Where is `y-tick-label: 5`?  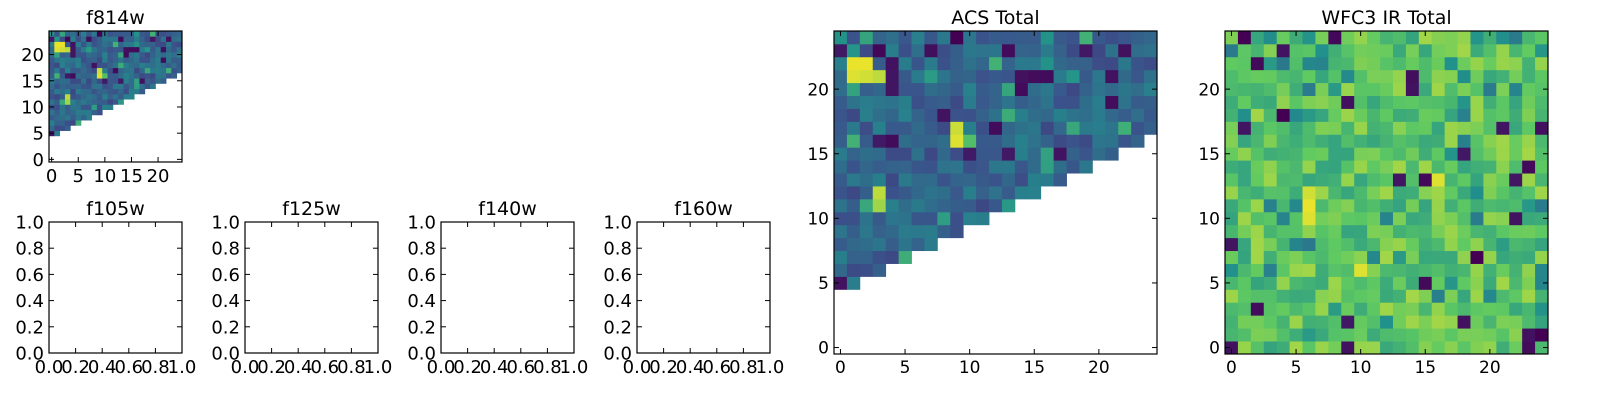 y-tick-label: 5 is located at coordinates (1214, 284).